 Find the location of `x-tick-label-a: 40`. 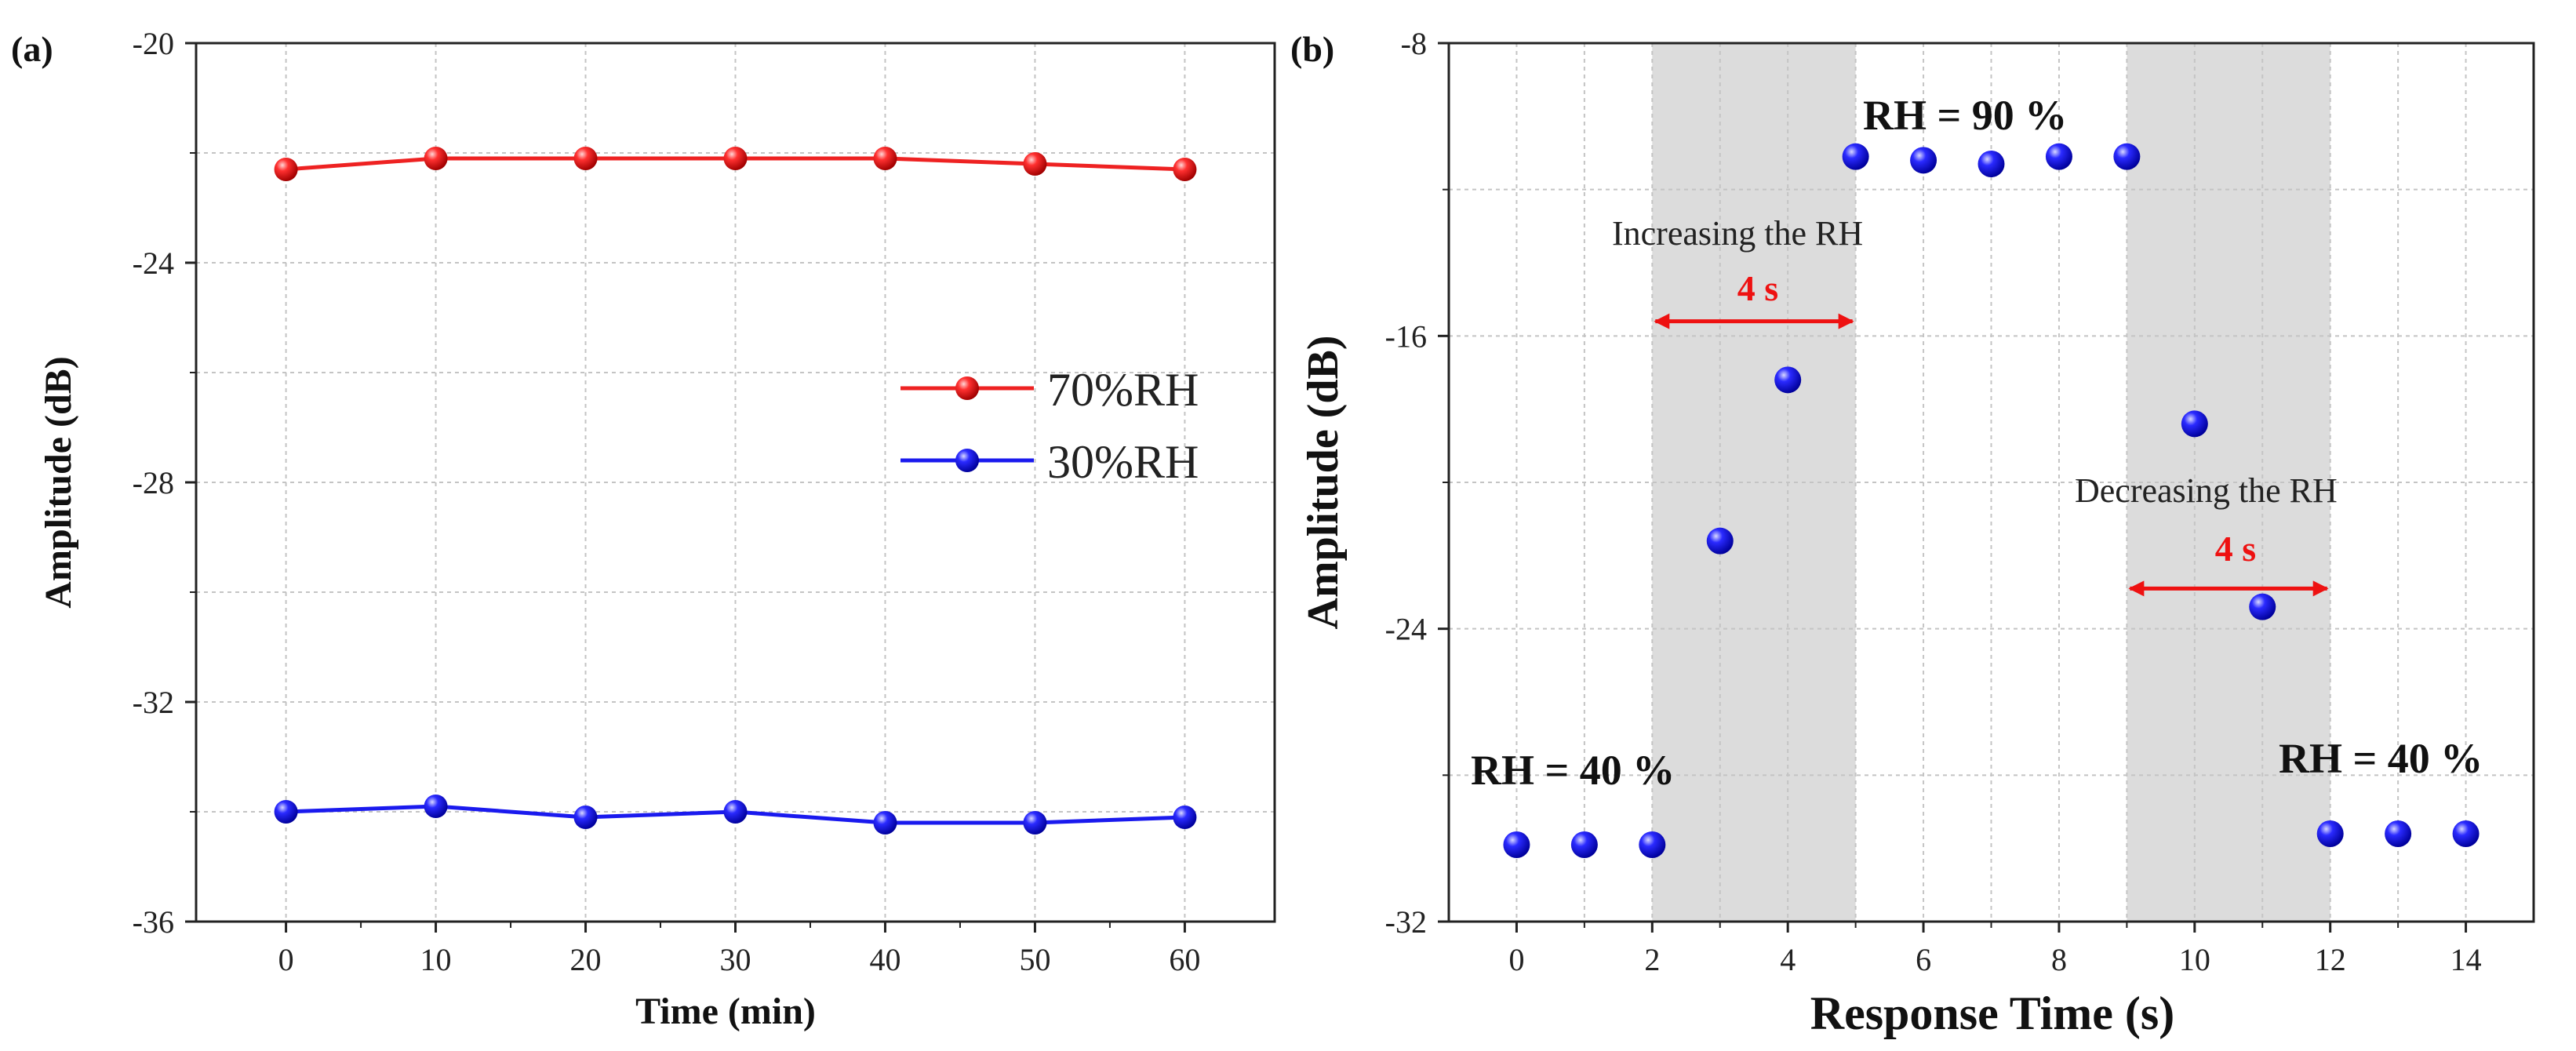

x-tick-label-a: 40 is located at coordinates (885, 959).